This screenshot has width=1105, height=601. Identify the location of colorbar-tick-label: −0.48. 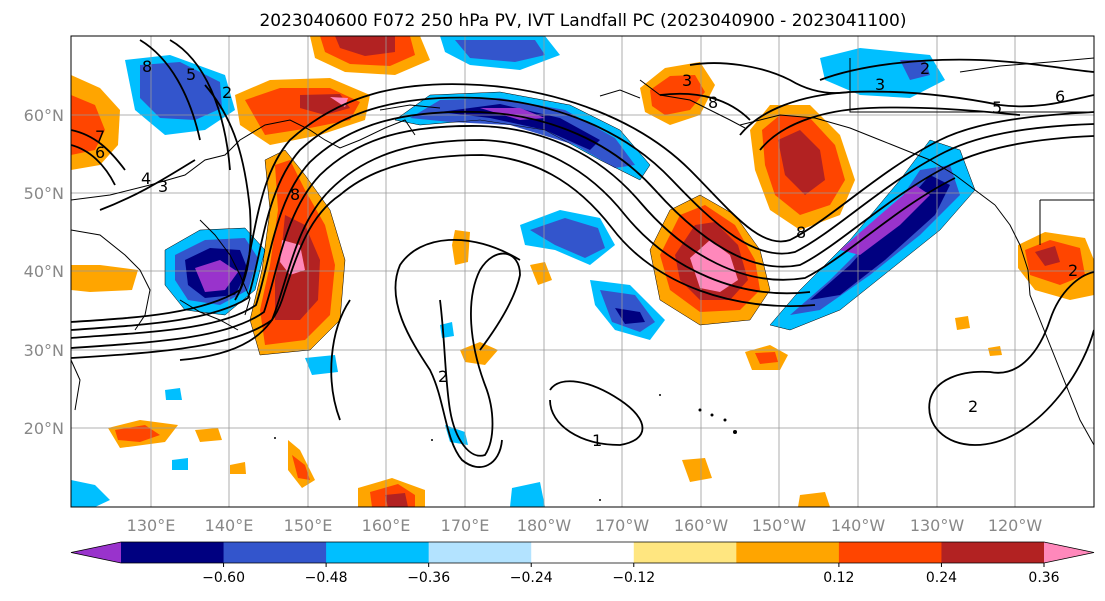
(326, 578).